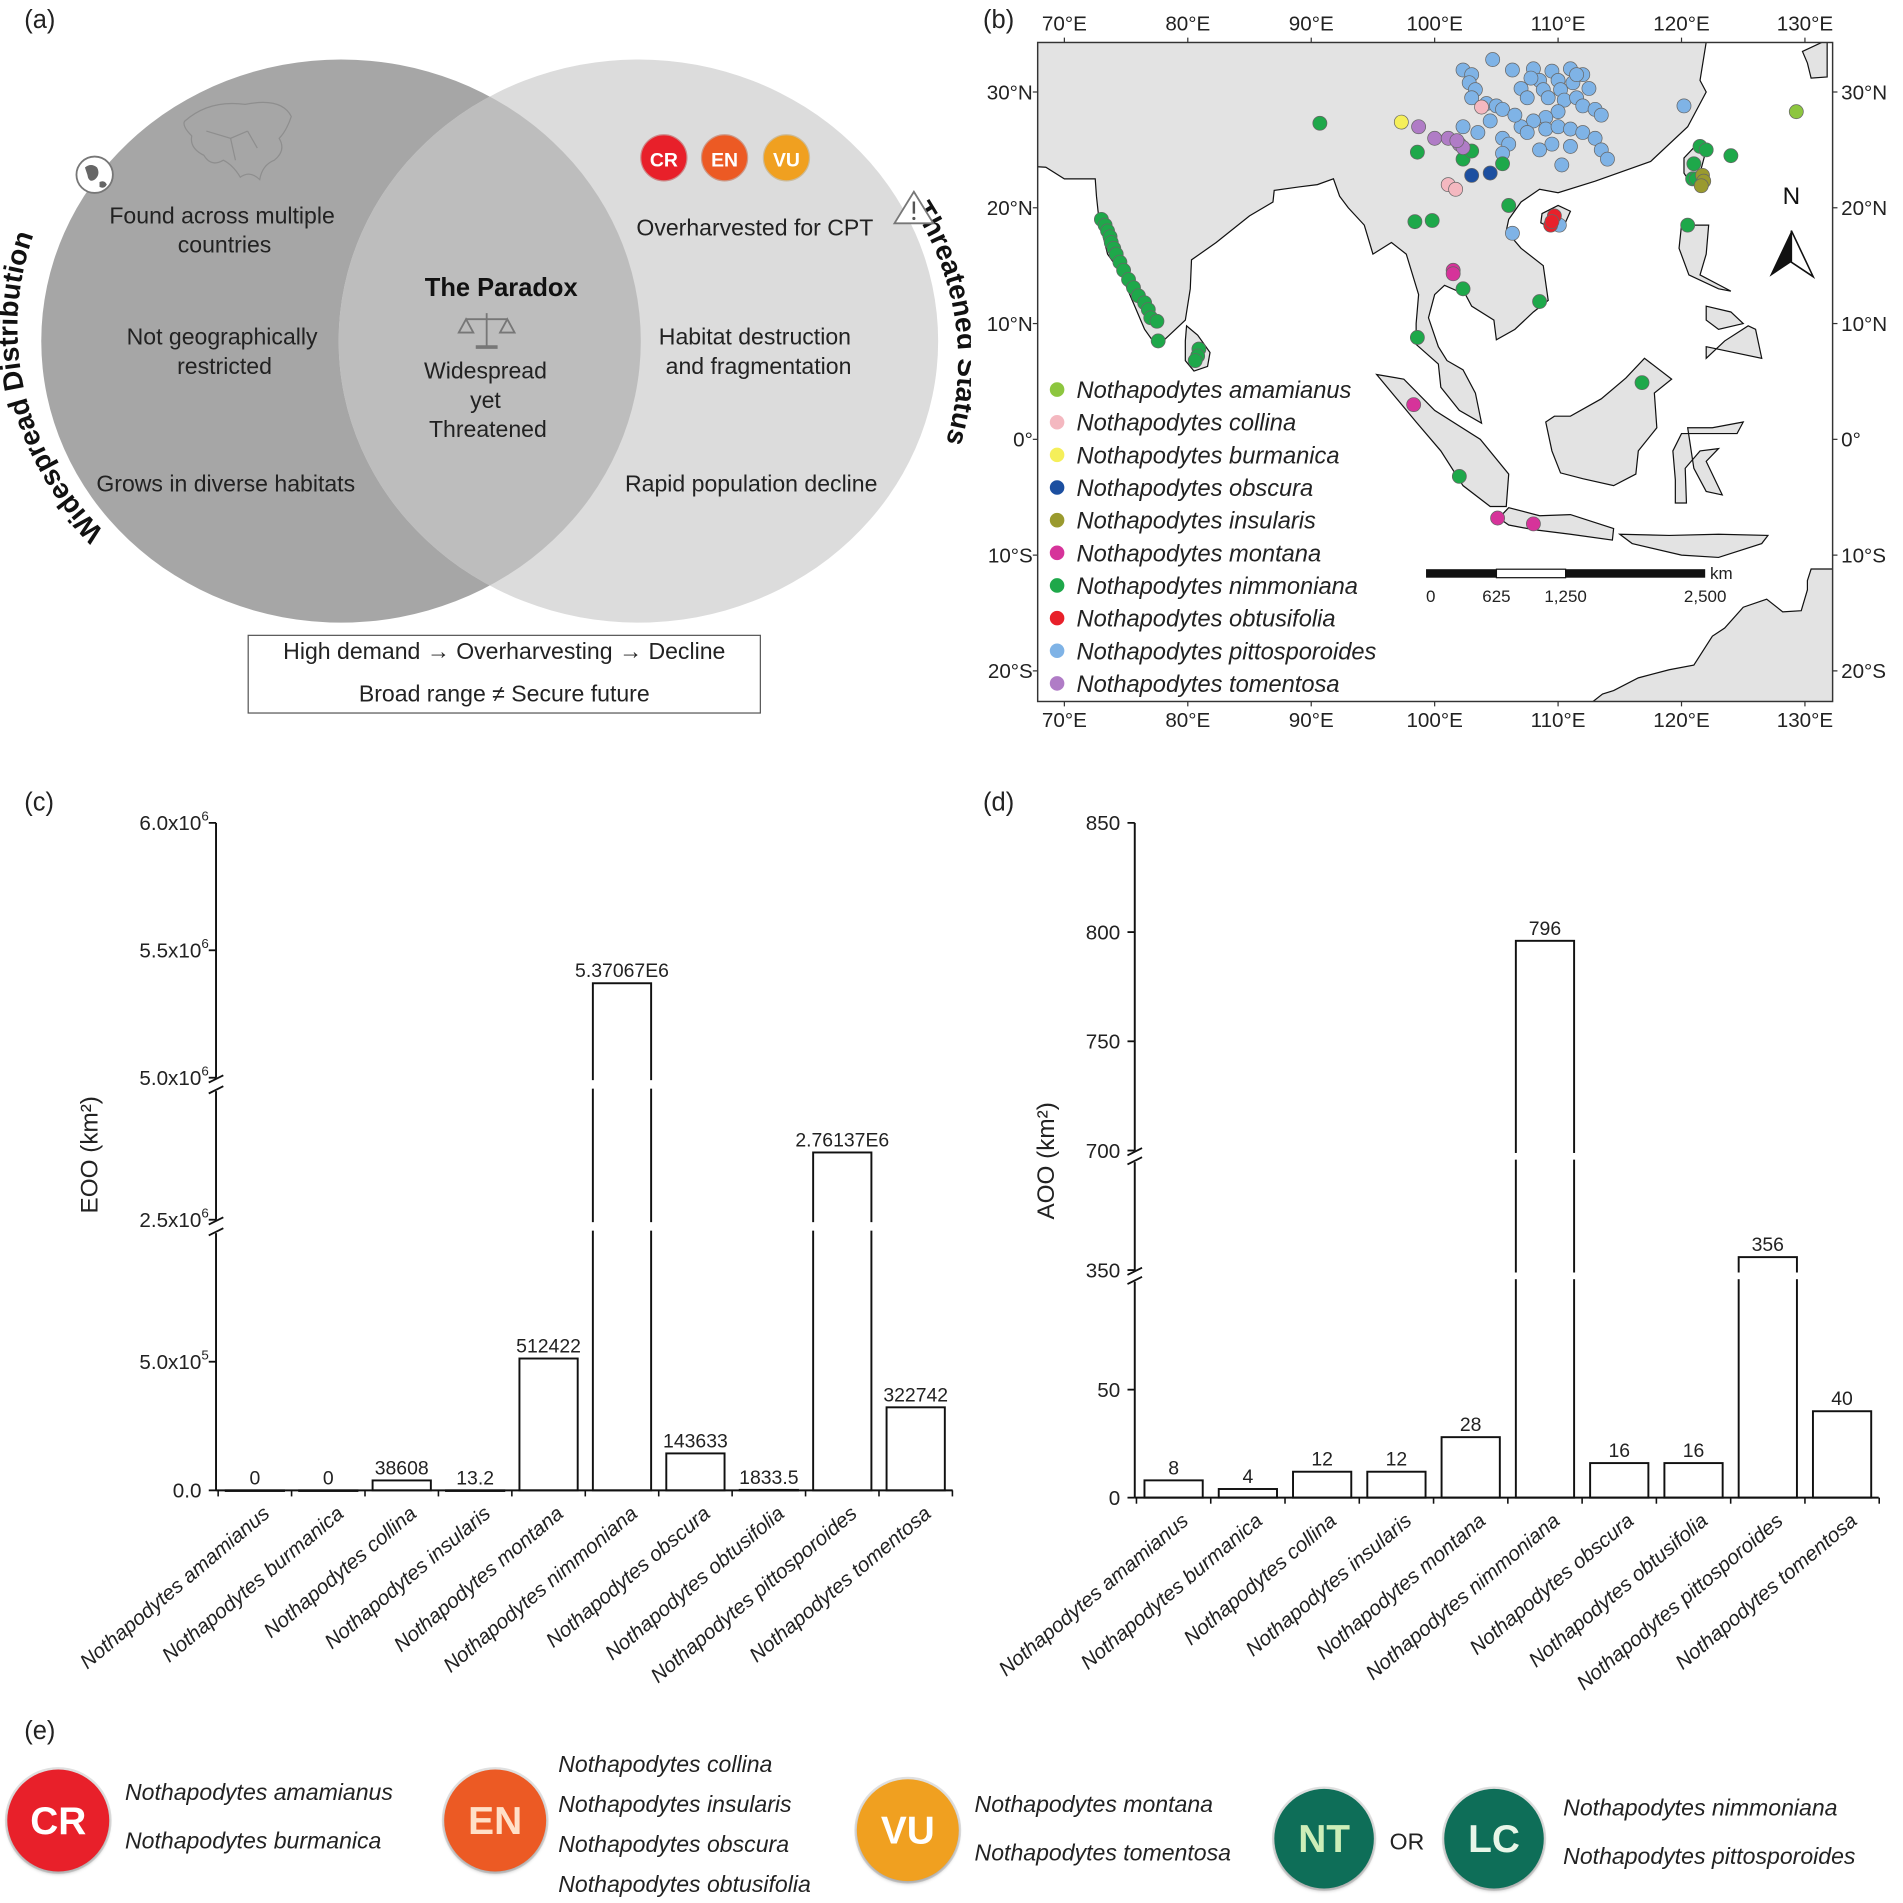  Describe the element at coordinates (1135, 1161) in the screenshot. I see `aoo-axis-break-mark` at that location.